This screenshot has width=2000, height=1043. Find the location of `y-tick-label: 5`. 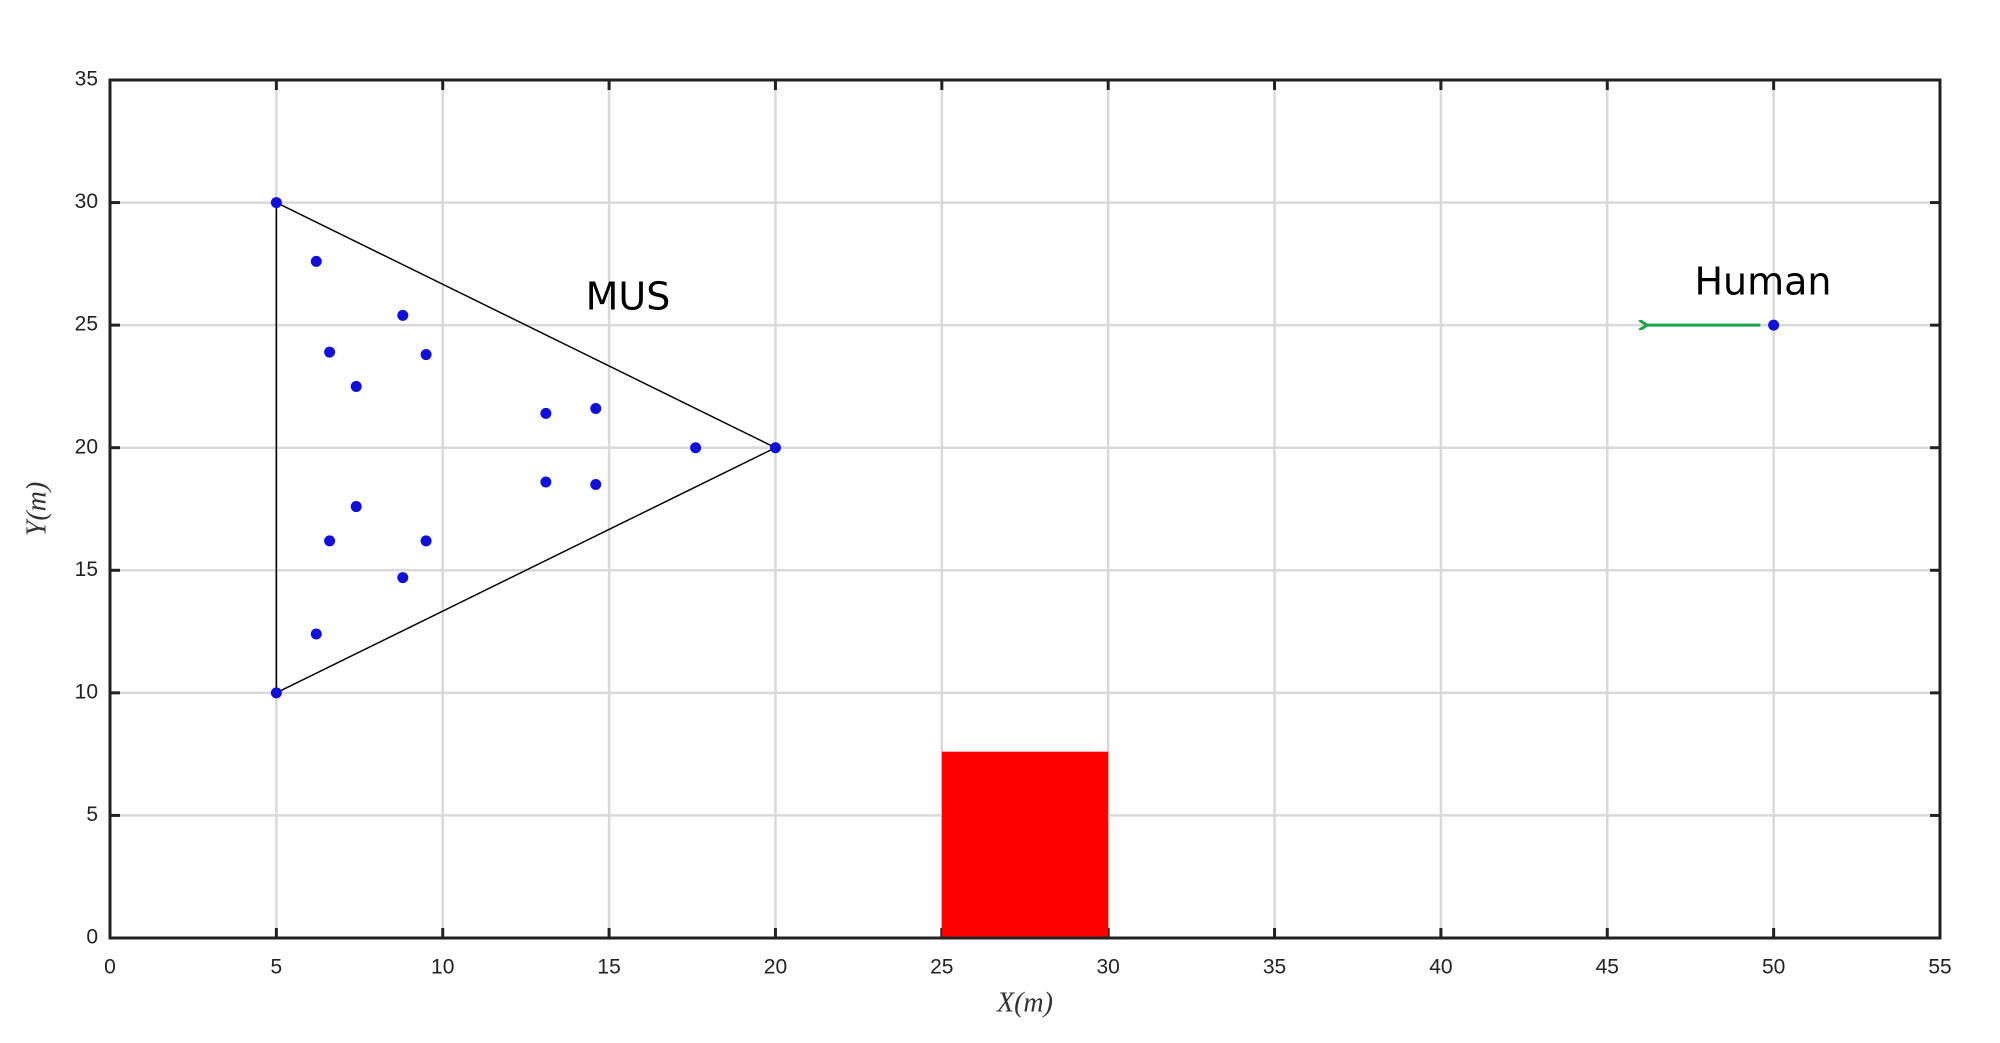

y-tick-label: 5 is located at coordinates (92, 814).